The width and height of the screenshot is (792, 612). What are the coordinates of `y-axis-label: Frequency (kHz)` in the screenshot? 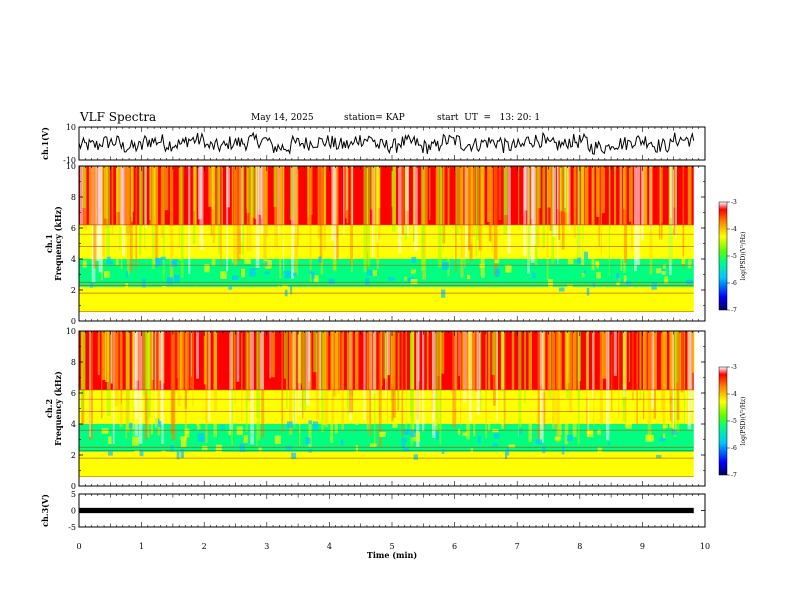 It's located at (58, 243).